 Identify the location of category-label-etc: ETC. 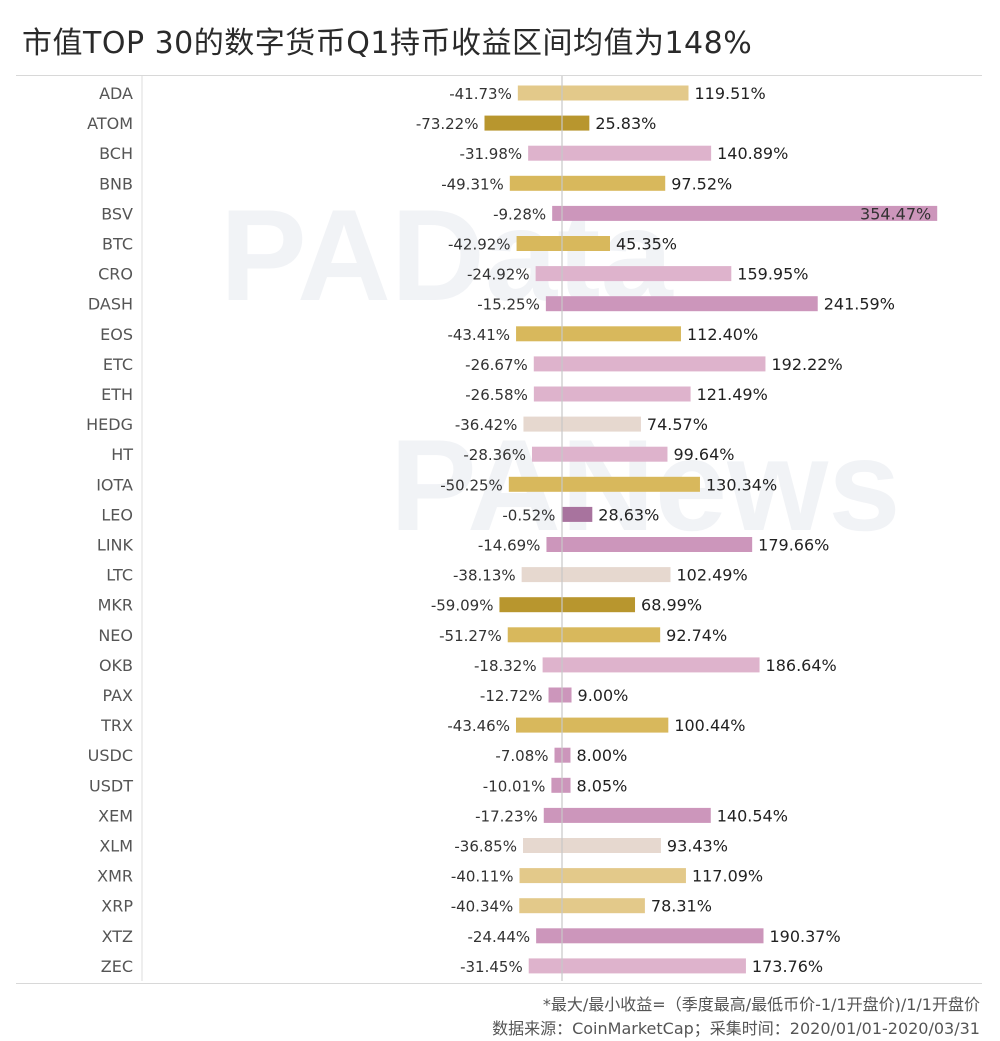
(118, 364).